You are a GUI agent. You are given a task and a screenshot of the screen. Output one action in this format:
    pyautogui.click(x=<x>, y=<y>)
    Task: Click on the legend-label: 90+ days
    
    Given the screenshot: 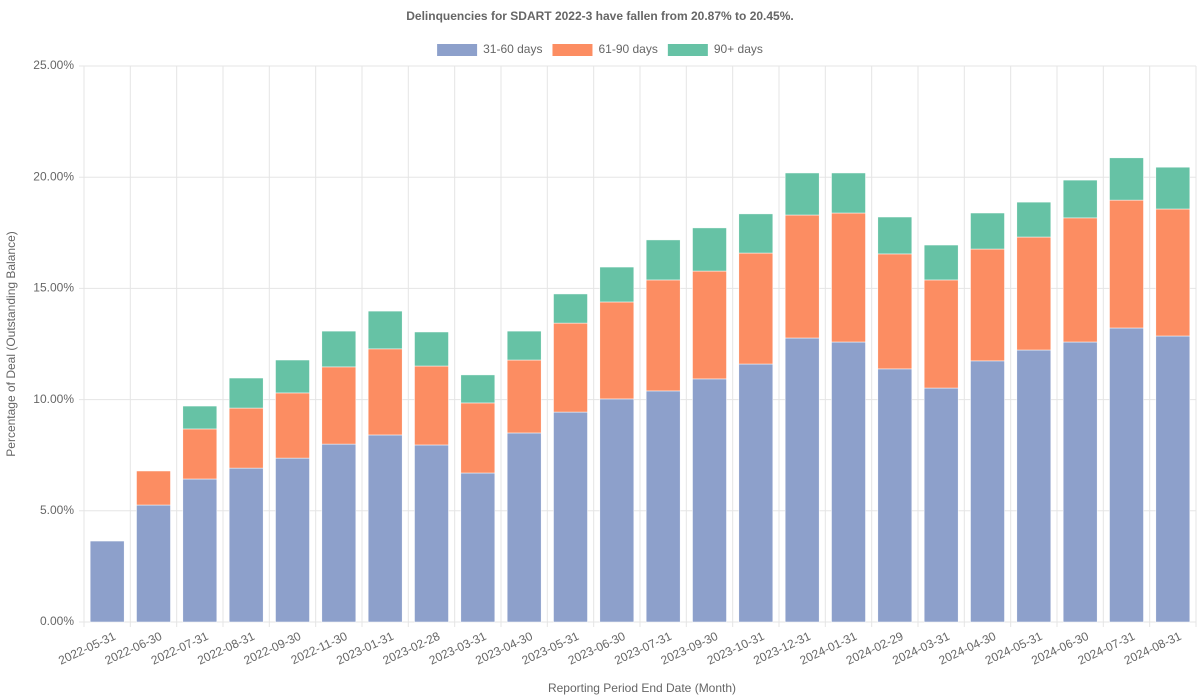 What is the action you would take?
    pyautogui.click(x=738, y=49)
    